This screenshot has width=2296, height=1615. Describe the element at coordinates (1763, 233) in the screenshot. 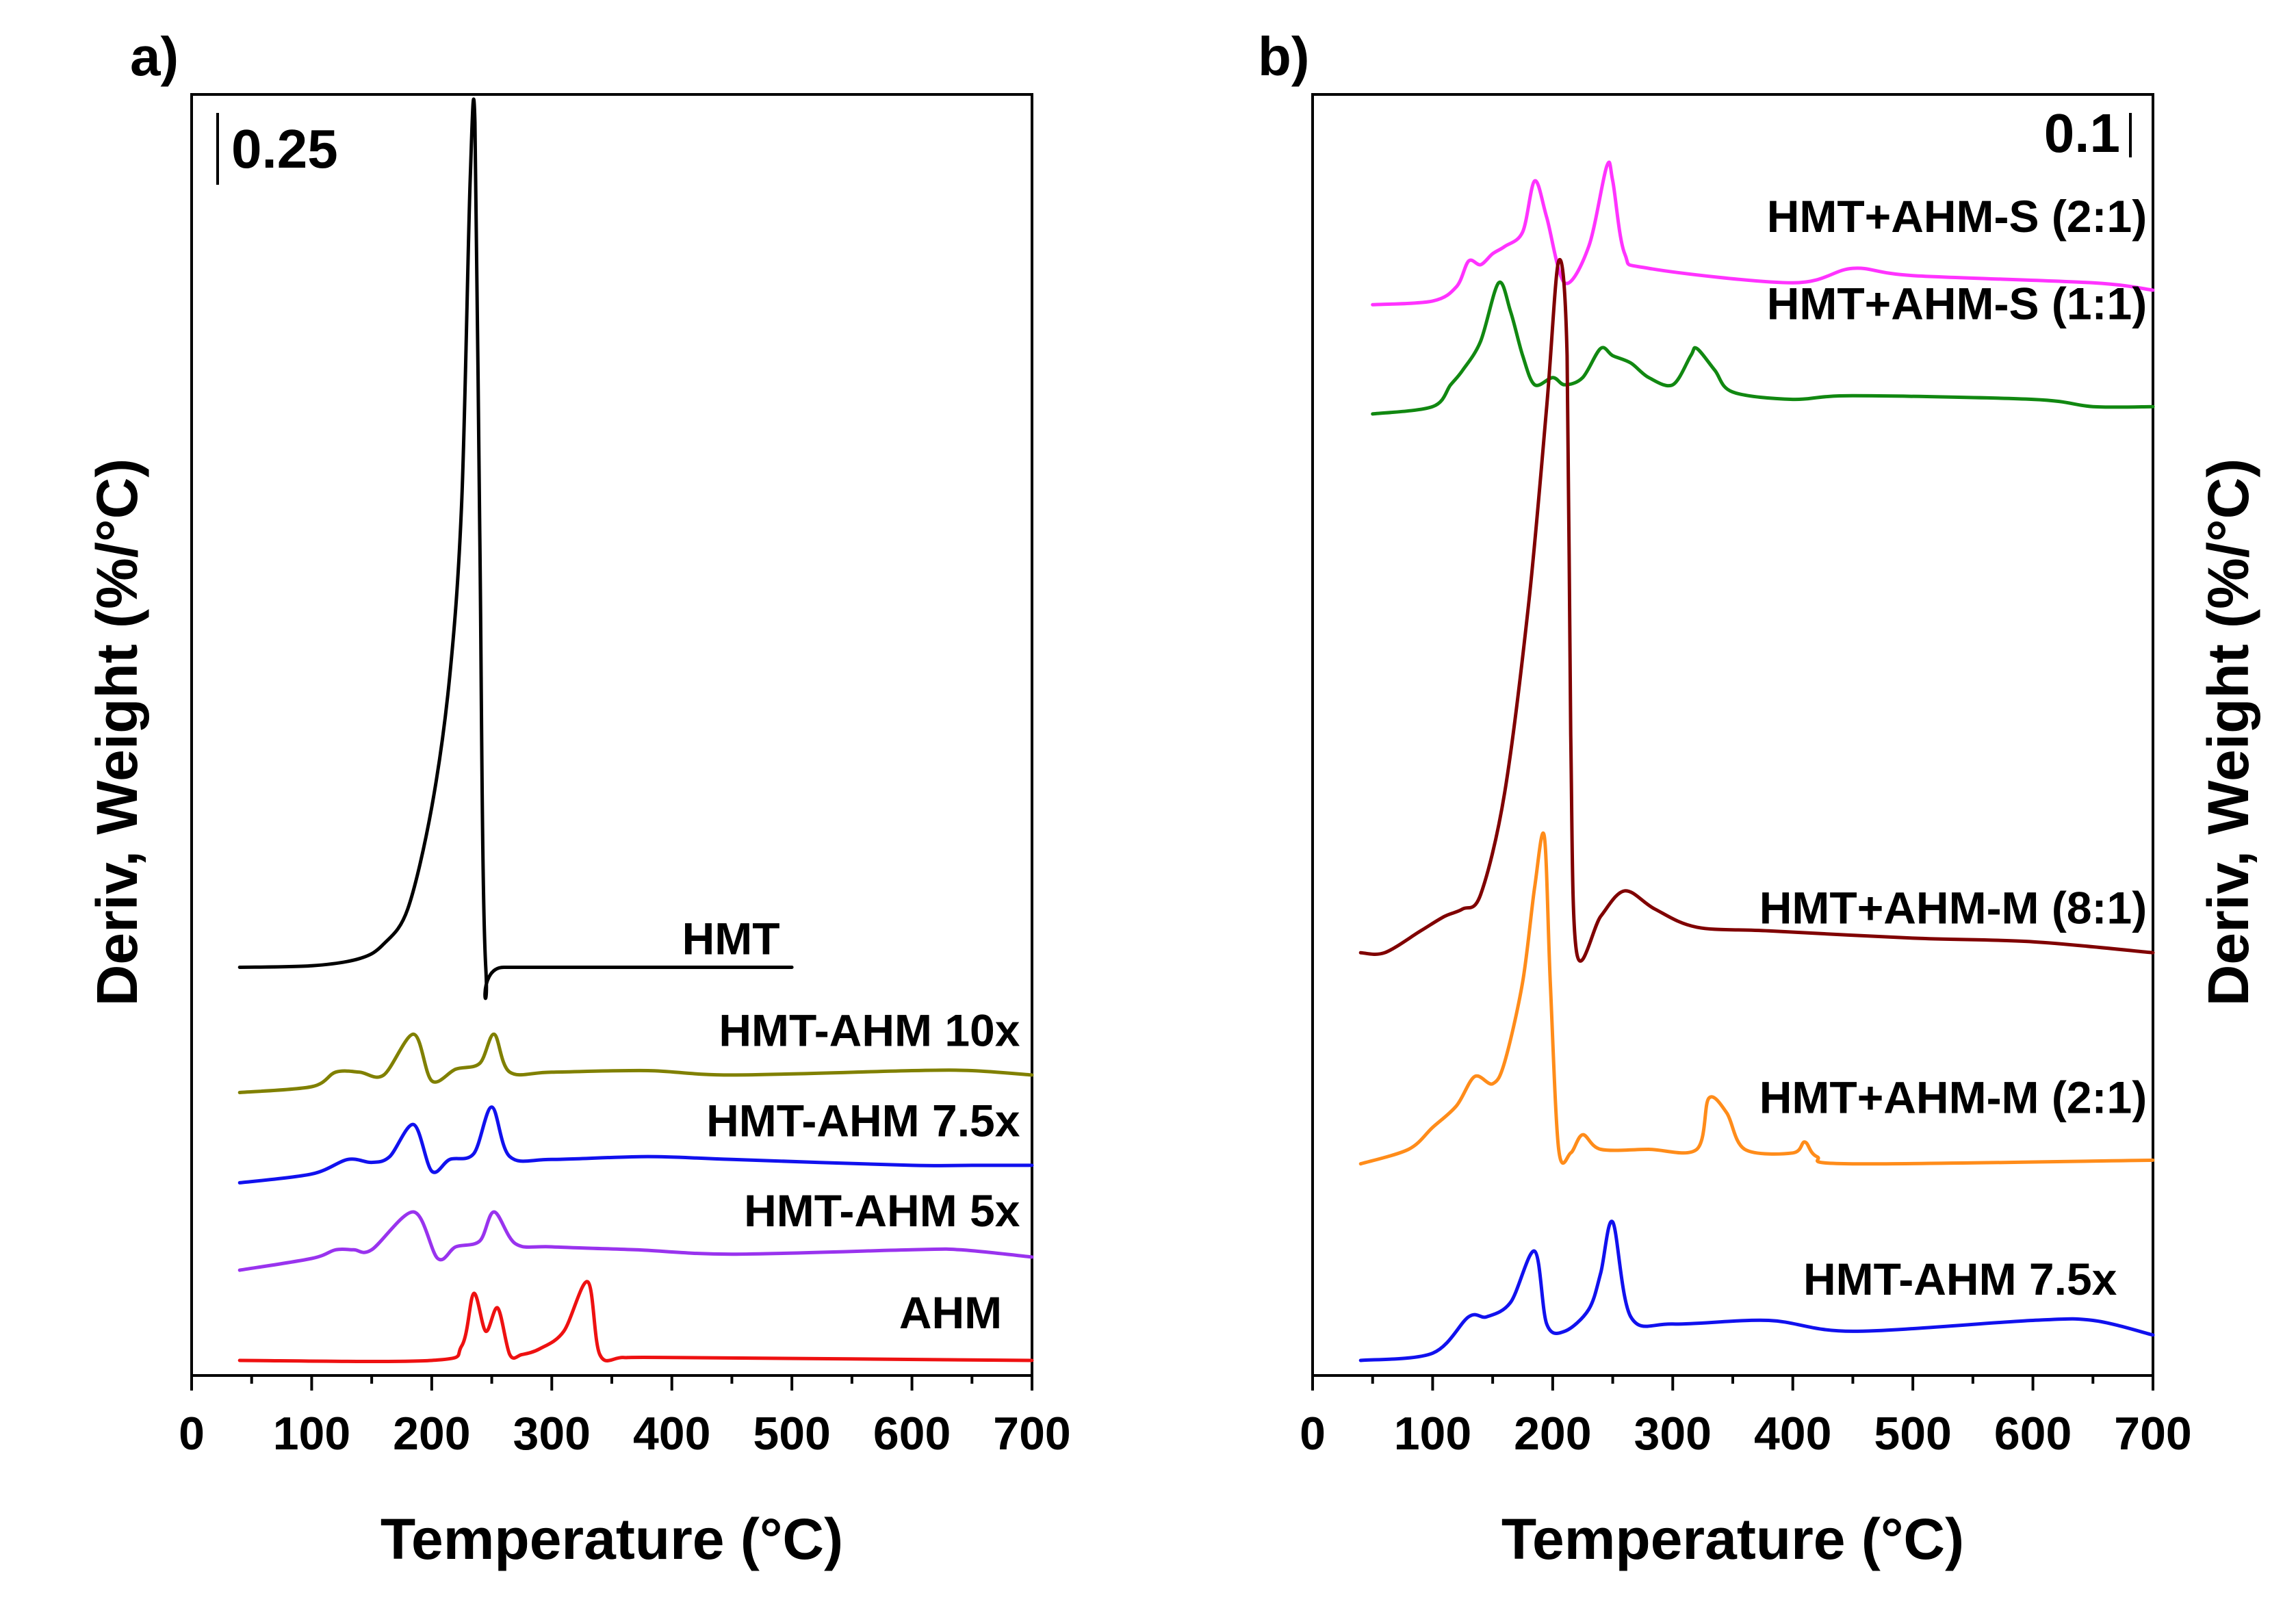

I see `panel-b-series-0-line` at that location.